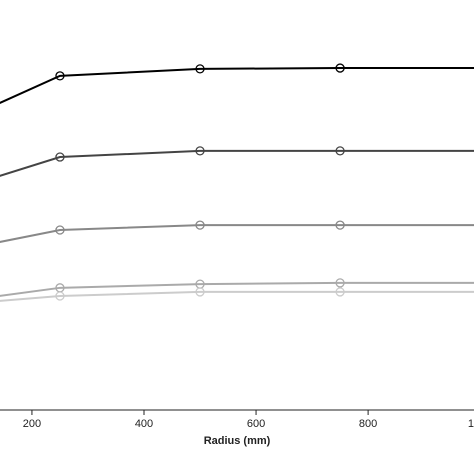  Describe the element at coordinates (368, 424) in the screenshot. I see `x-tick-label: 800` at that location.